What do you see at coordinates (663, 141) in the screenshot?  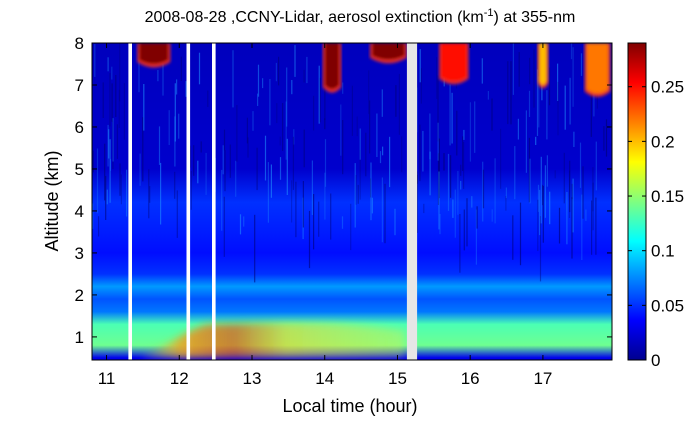 I see `colorbar-tick-label: 0.2` at bounding box center [663, 141].